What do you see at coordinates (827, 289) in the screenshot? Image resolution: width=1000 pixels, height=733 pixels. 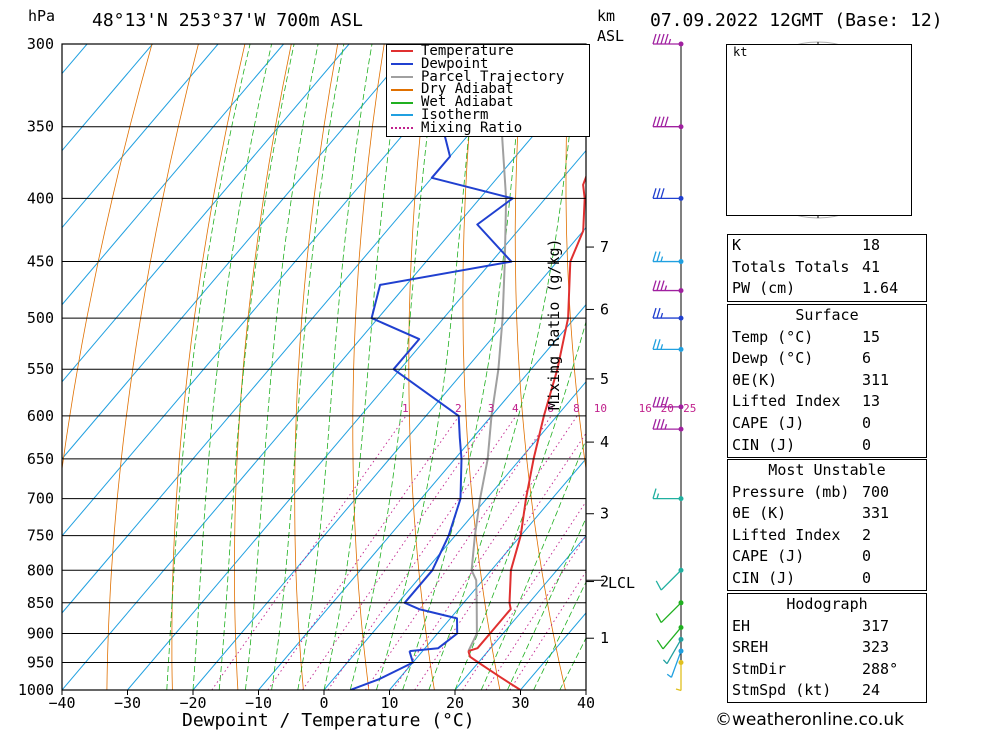 I see `index-row: PW (cm) 1.64` at bounding box center [827, 289].